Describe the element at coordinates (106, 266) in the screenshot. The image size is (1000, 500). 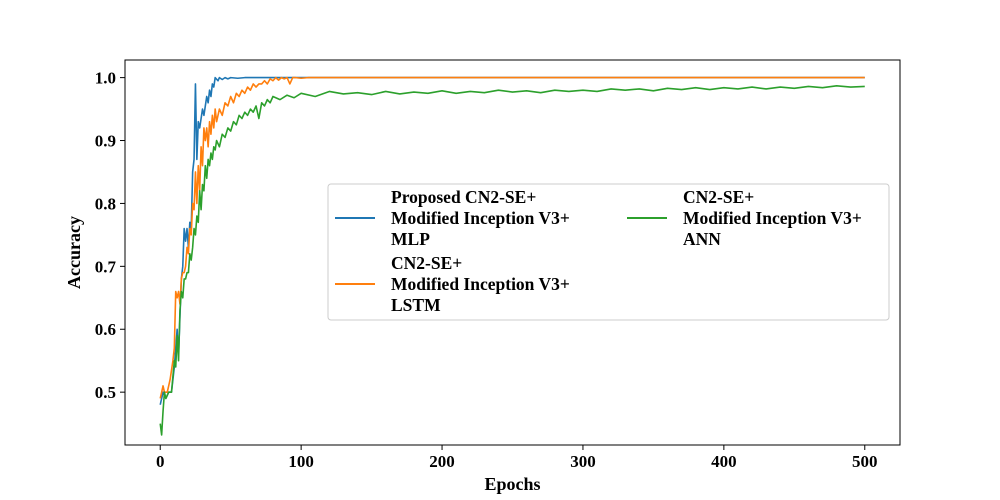
I see `y-tick-label: 0.7` at that location.